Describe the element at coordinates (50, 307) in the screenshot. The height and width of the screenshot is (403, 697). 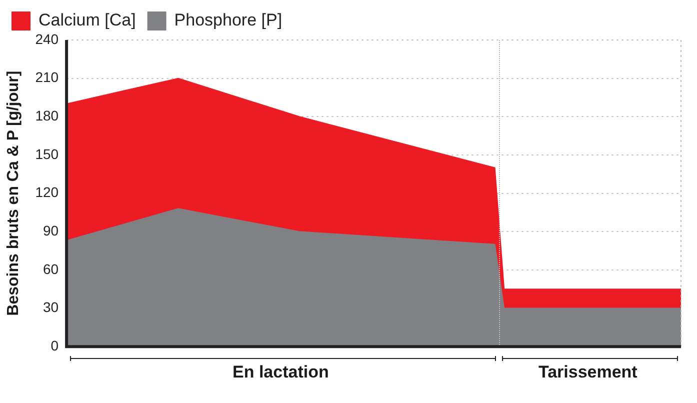
I see `y-tick-label: 30` at that location.